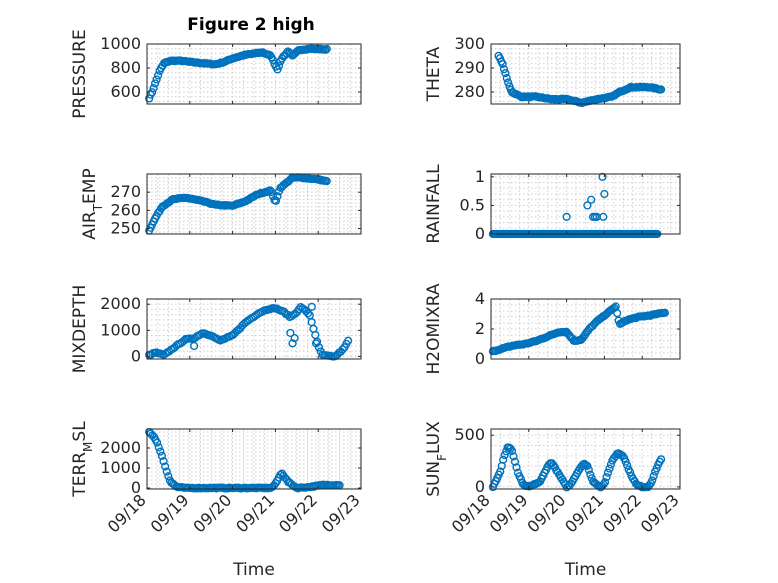 The height and width of the screenshot is (583, 778). I want to click on y-tick-label: 0.5, so click(472, 204).